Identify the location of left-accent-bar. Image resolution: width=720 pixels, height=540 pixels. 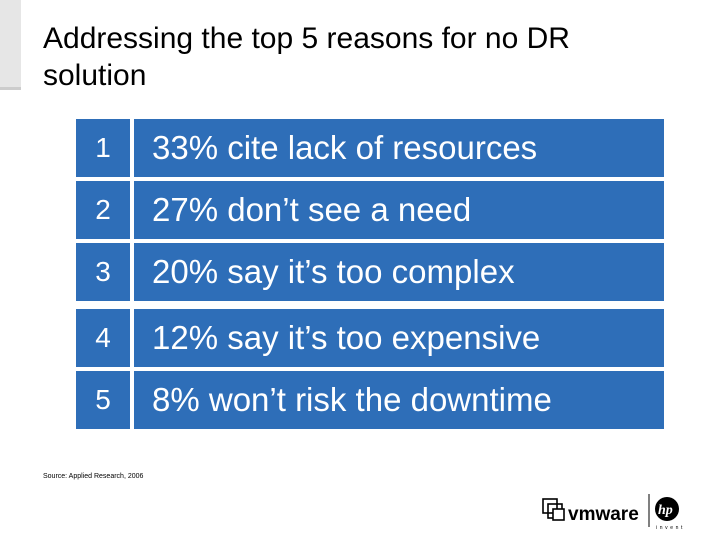
(10, 45).